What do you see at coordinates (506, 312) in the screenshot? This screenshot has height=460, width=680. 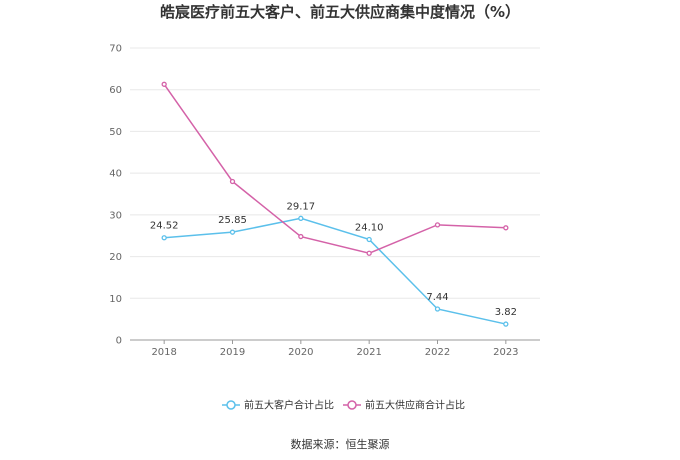 I see `data-label: 3.82` at bounding box center [506, 312].